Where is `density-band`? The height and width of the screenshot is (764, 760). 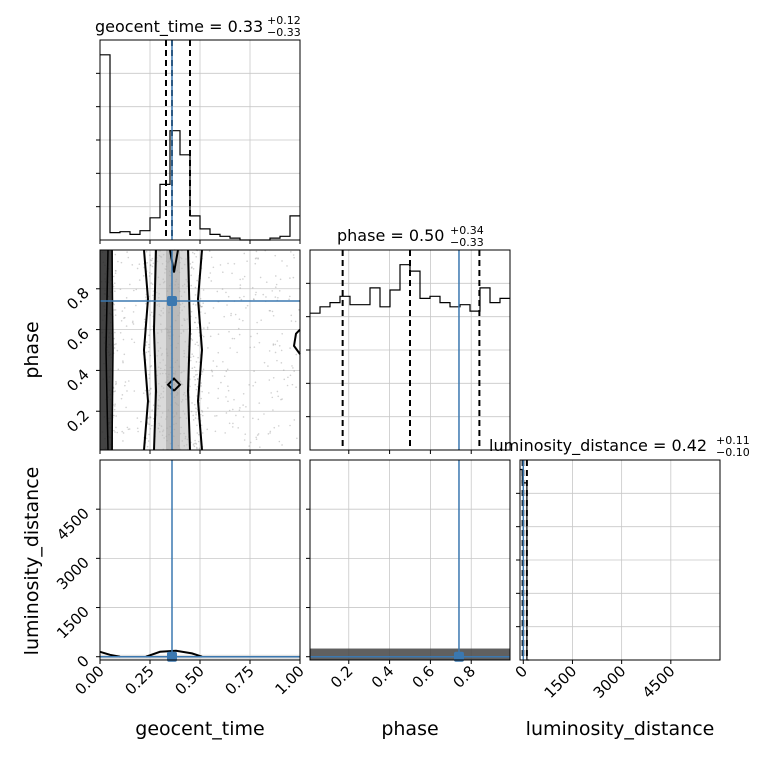
density-band is located at coordinates (410, 654).